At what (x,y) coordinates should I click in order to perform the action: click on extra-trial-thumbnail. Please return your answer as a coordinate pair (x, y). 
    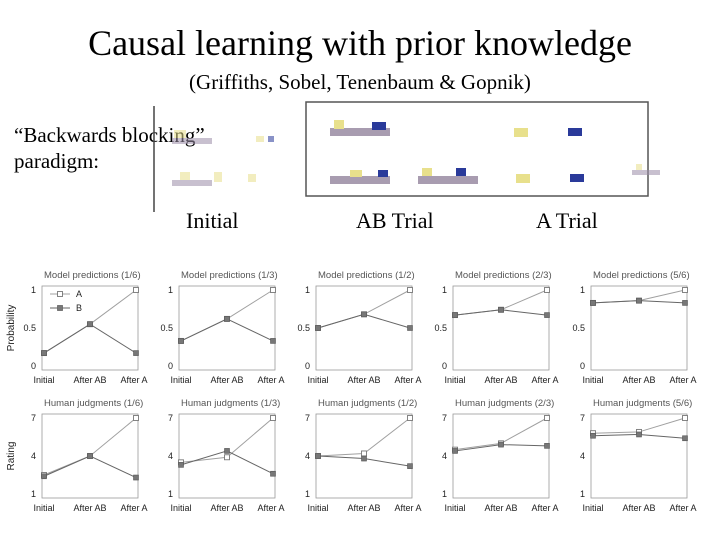
    Looking at the image, I should click on (646, 169).